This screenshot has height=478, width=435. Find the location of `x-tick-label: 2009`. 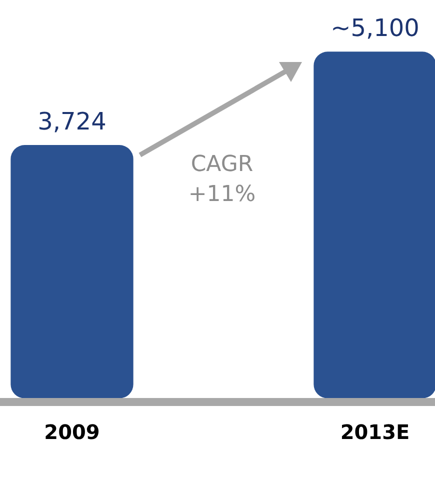

x-tick-label: 2009 is located at coordinates (72, 432).